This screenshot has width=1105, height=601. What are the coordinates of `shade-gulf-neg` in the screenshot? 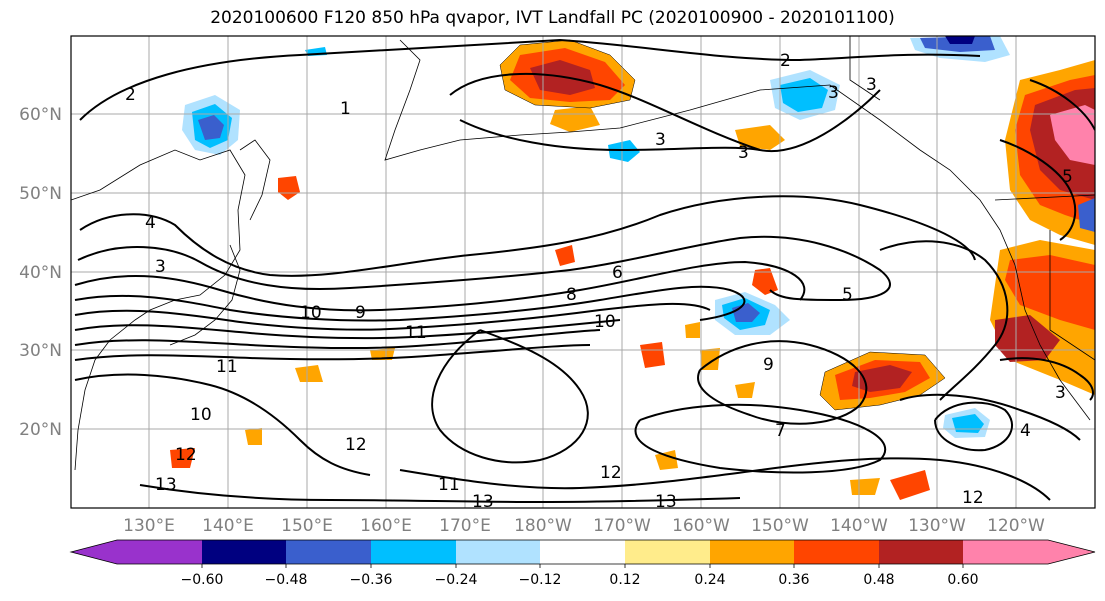 It's located at (624, 151).